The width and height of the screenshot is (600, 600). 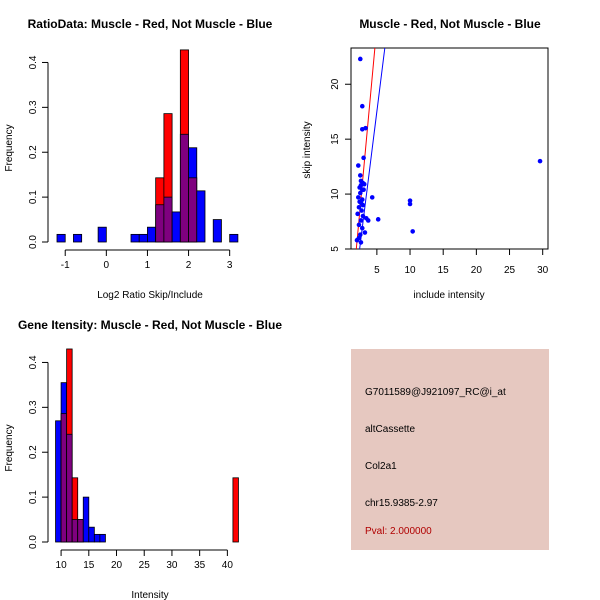 I want to click on intensity-x-tick-label-2: 20, so click(x=117, y=565).